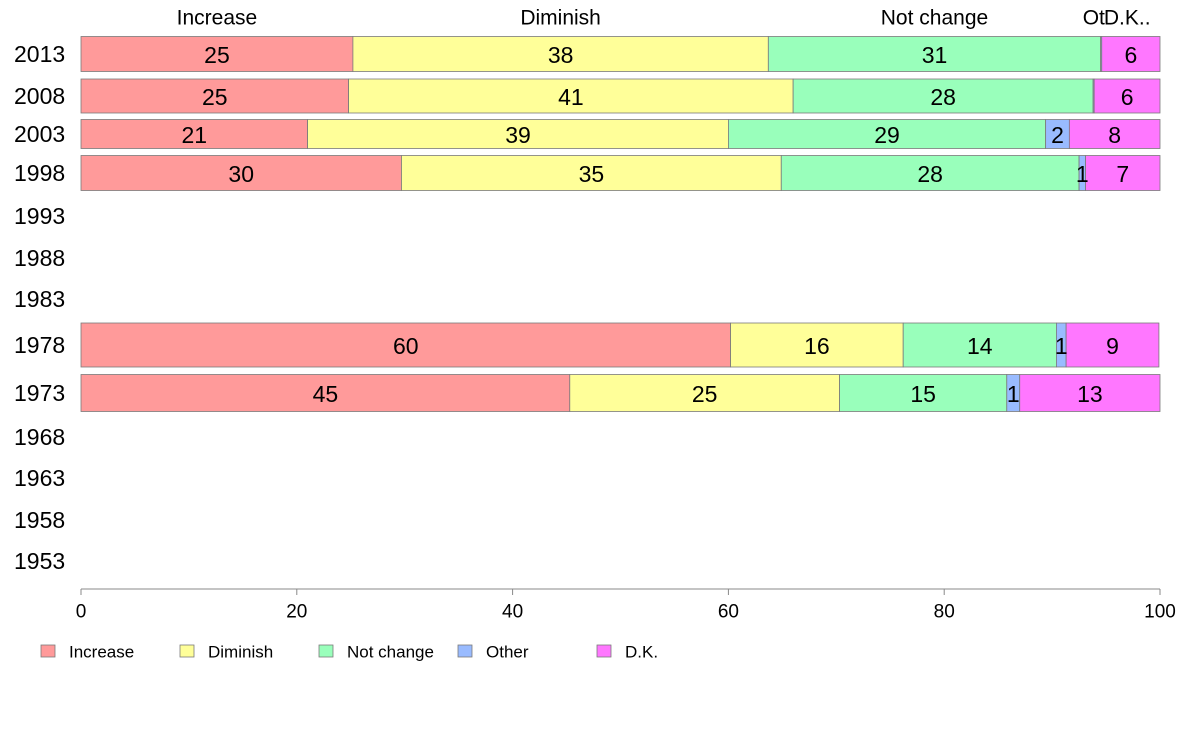 The image size is (1188, 736). I want to click on y-tick-label: 1958, so click(39, 520).